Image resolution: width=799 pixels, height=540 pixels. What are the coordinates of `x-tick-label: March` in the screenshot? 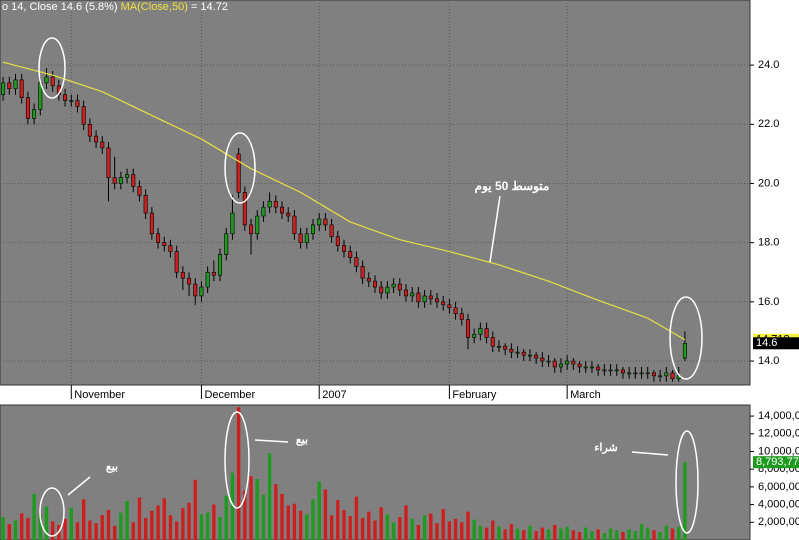 It's located at (585, 395).